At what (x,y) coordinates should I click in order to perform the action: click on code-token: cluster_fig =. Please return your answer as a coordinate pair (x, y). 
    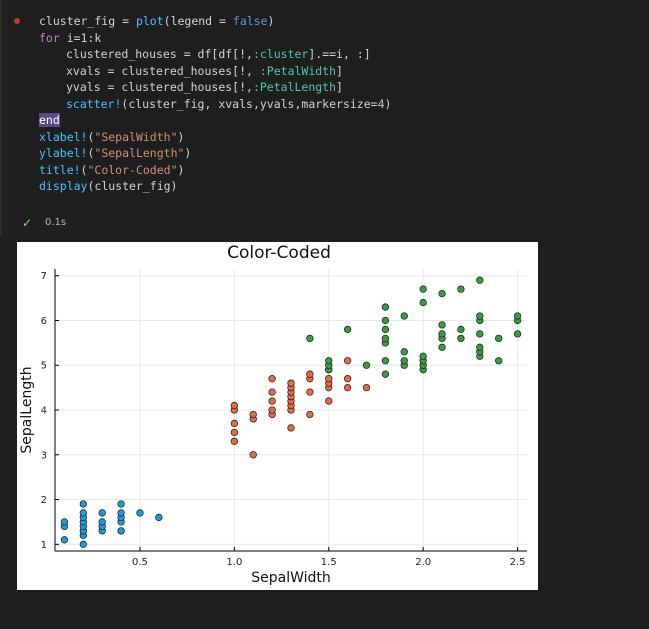
    Looking at the image, I should click on (87, 21).